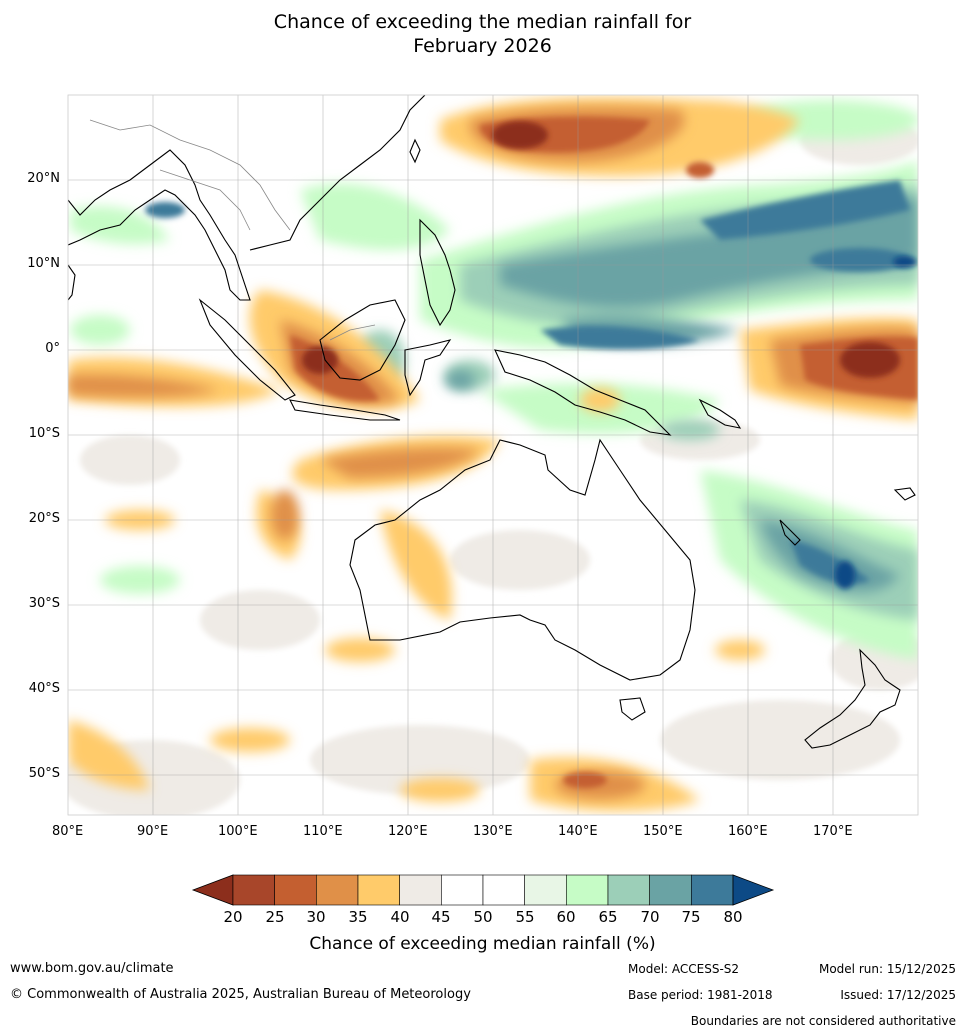 This screenshot has width=965, height=1035. I want to click on java-outline, so click(345, 410).